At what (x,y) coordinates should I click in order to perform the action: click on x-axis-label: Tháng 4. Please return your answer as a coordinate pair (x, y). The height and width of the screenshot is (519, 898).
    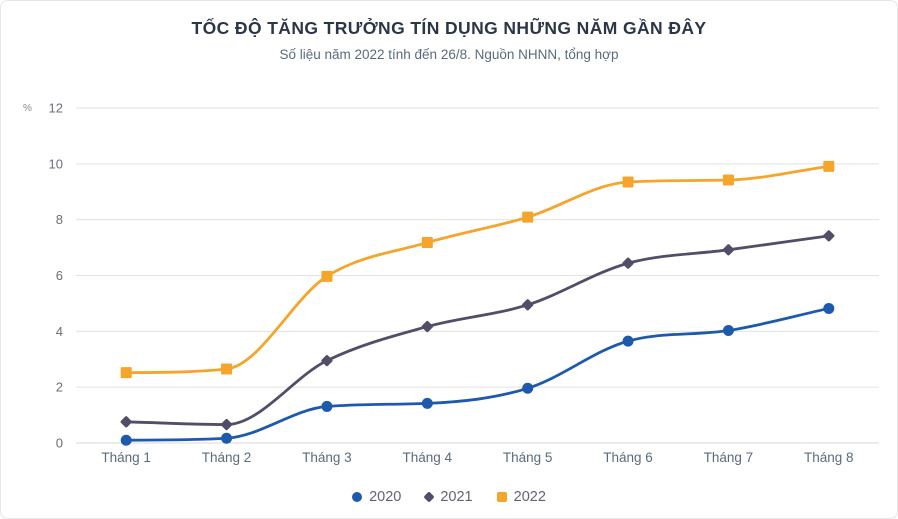
    Looking at the image, I should click on (428, 457).